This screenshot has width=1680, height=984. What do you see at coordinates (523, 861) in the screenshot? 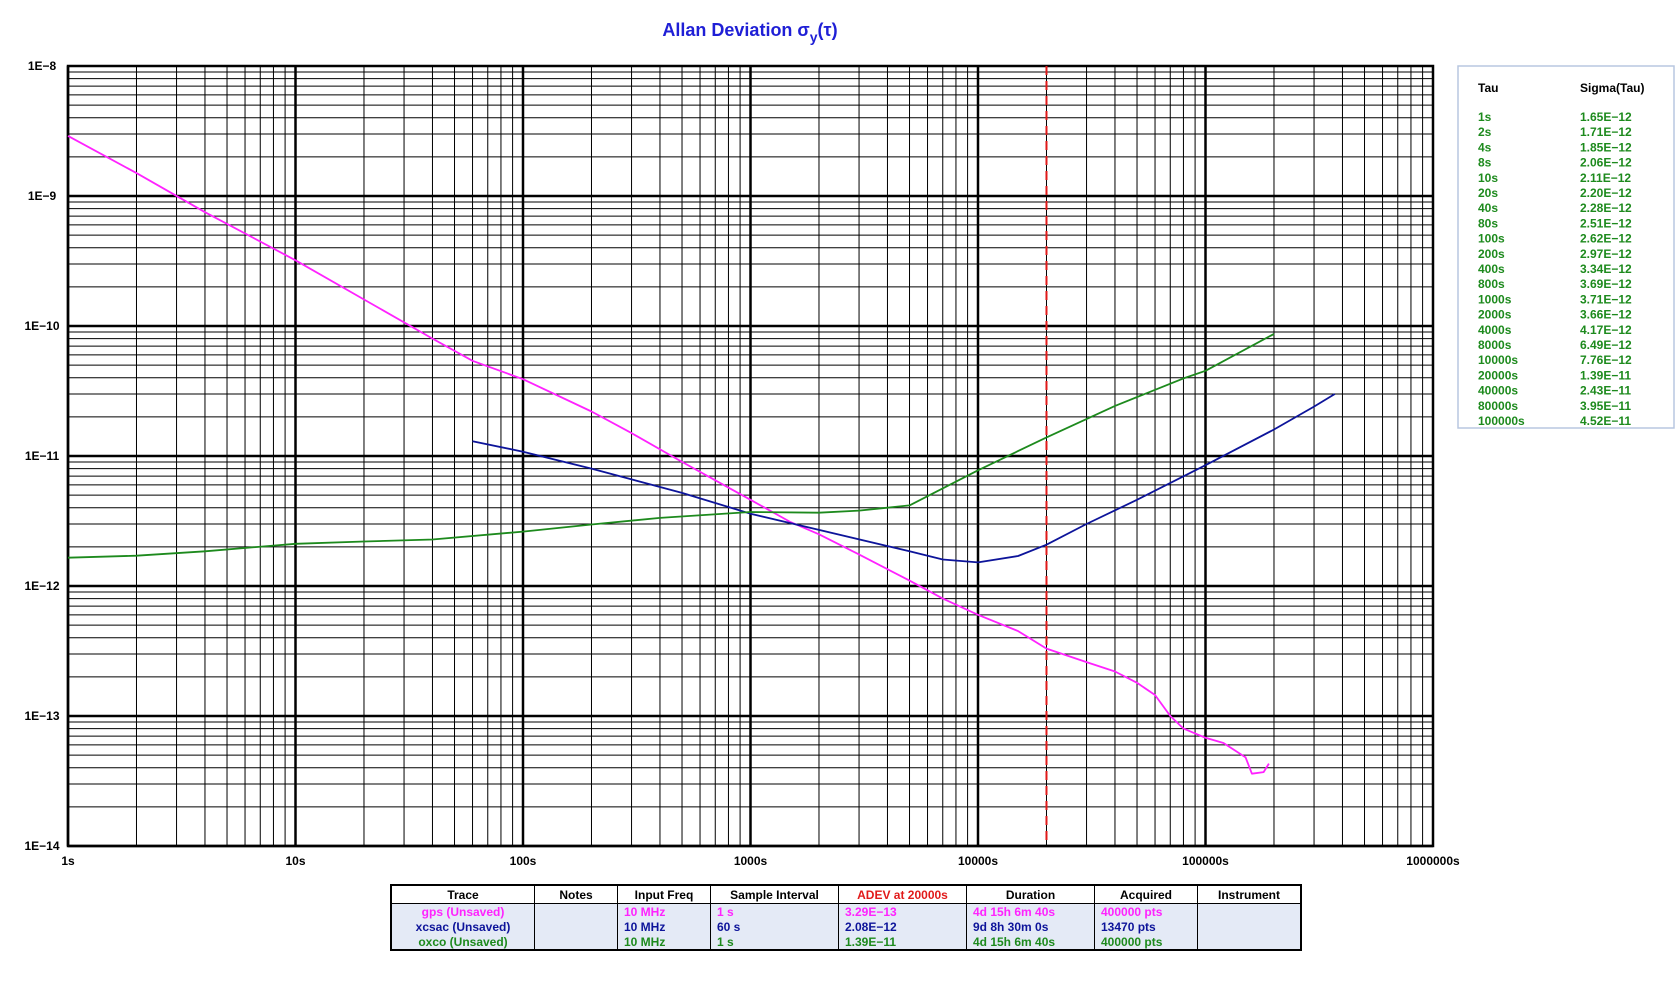
I see `x-tick-label: 100s` at bounding box center [523, 861].